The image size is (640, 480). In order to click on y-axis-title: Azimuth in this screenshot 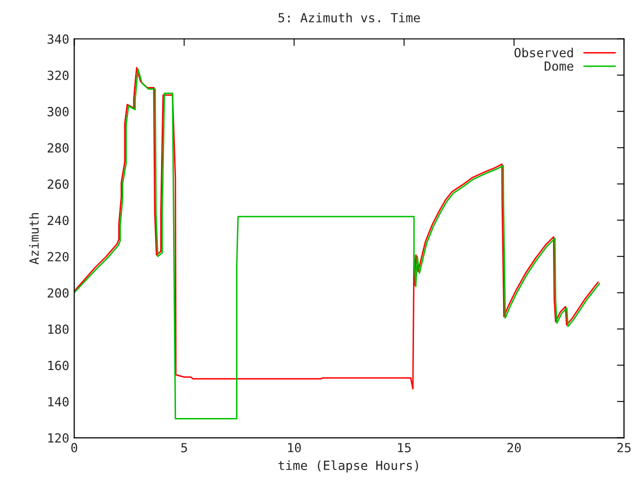, I will do `click(34, 238)`.